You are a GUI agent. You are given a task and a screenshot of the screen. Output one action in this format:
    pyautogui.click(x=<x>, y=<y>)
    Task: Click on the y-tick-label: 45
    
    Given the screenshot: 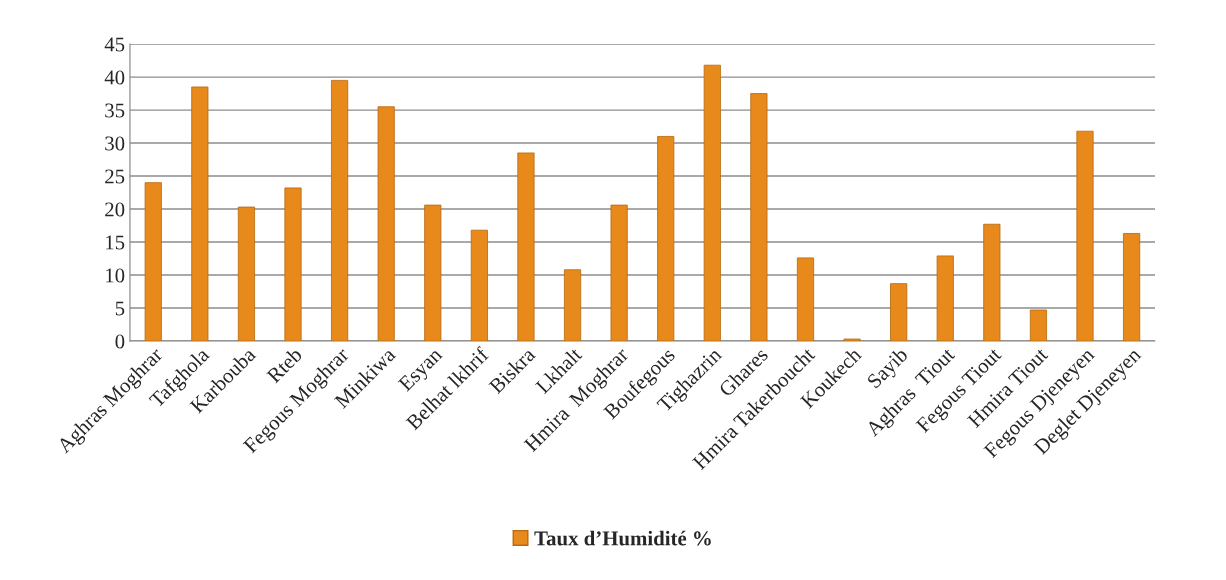 What is the action you would take?
    pyautogui.click(x=114, y=44)
    